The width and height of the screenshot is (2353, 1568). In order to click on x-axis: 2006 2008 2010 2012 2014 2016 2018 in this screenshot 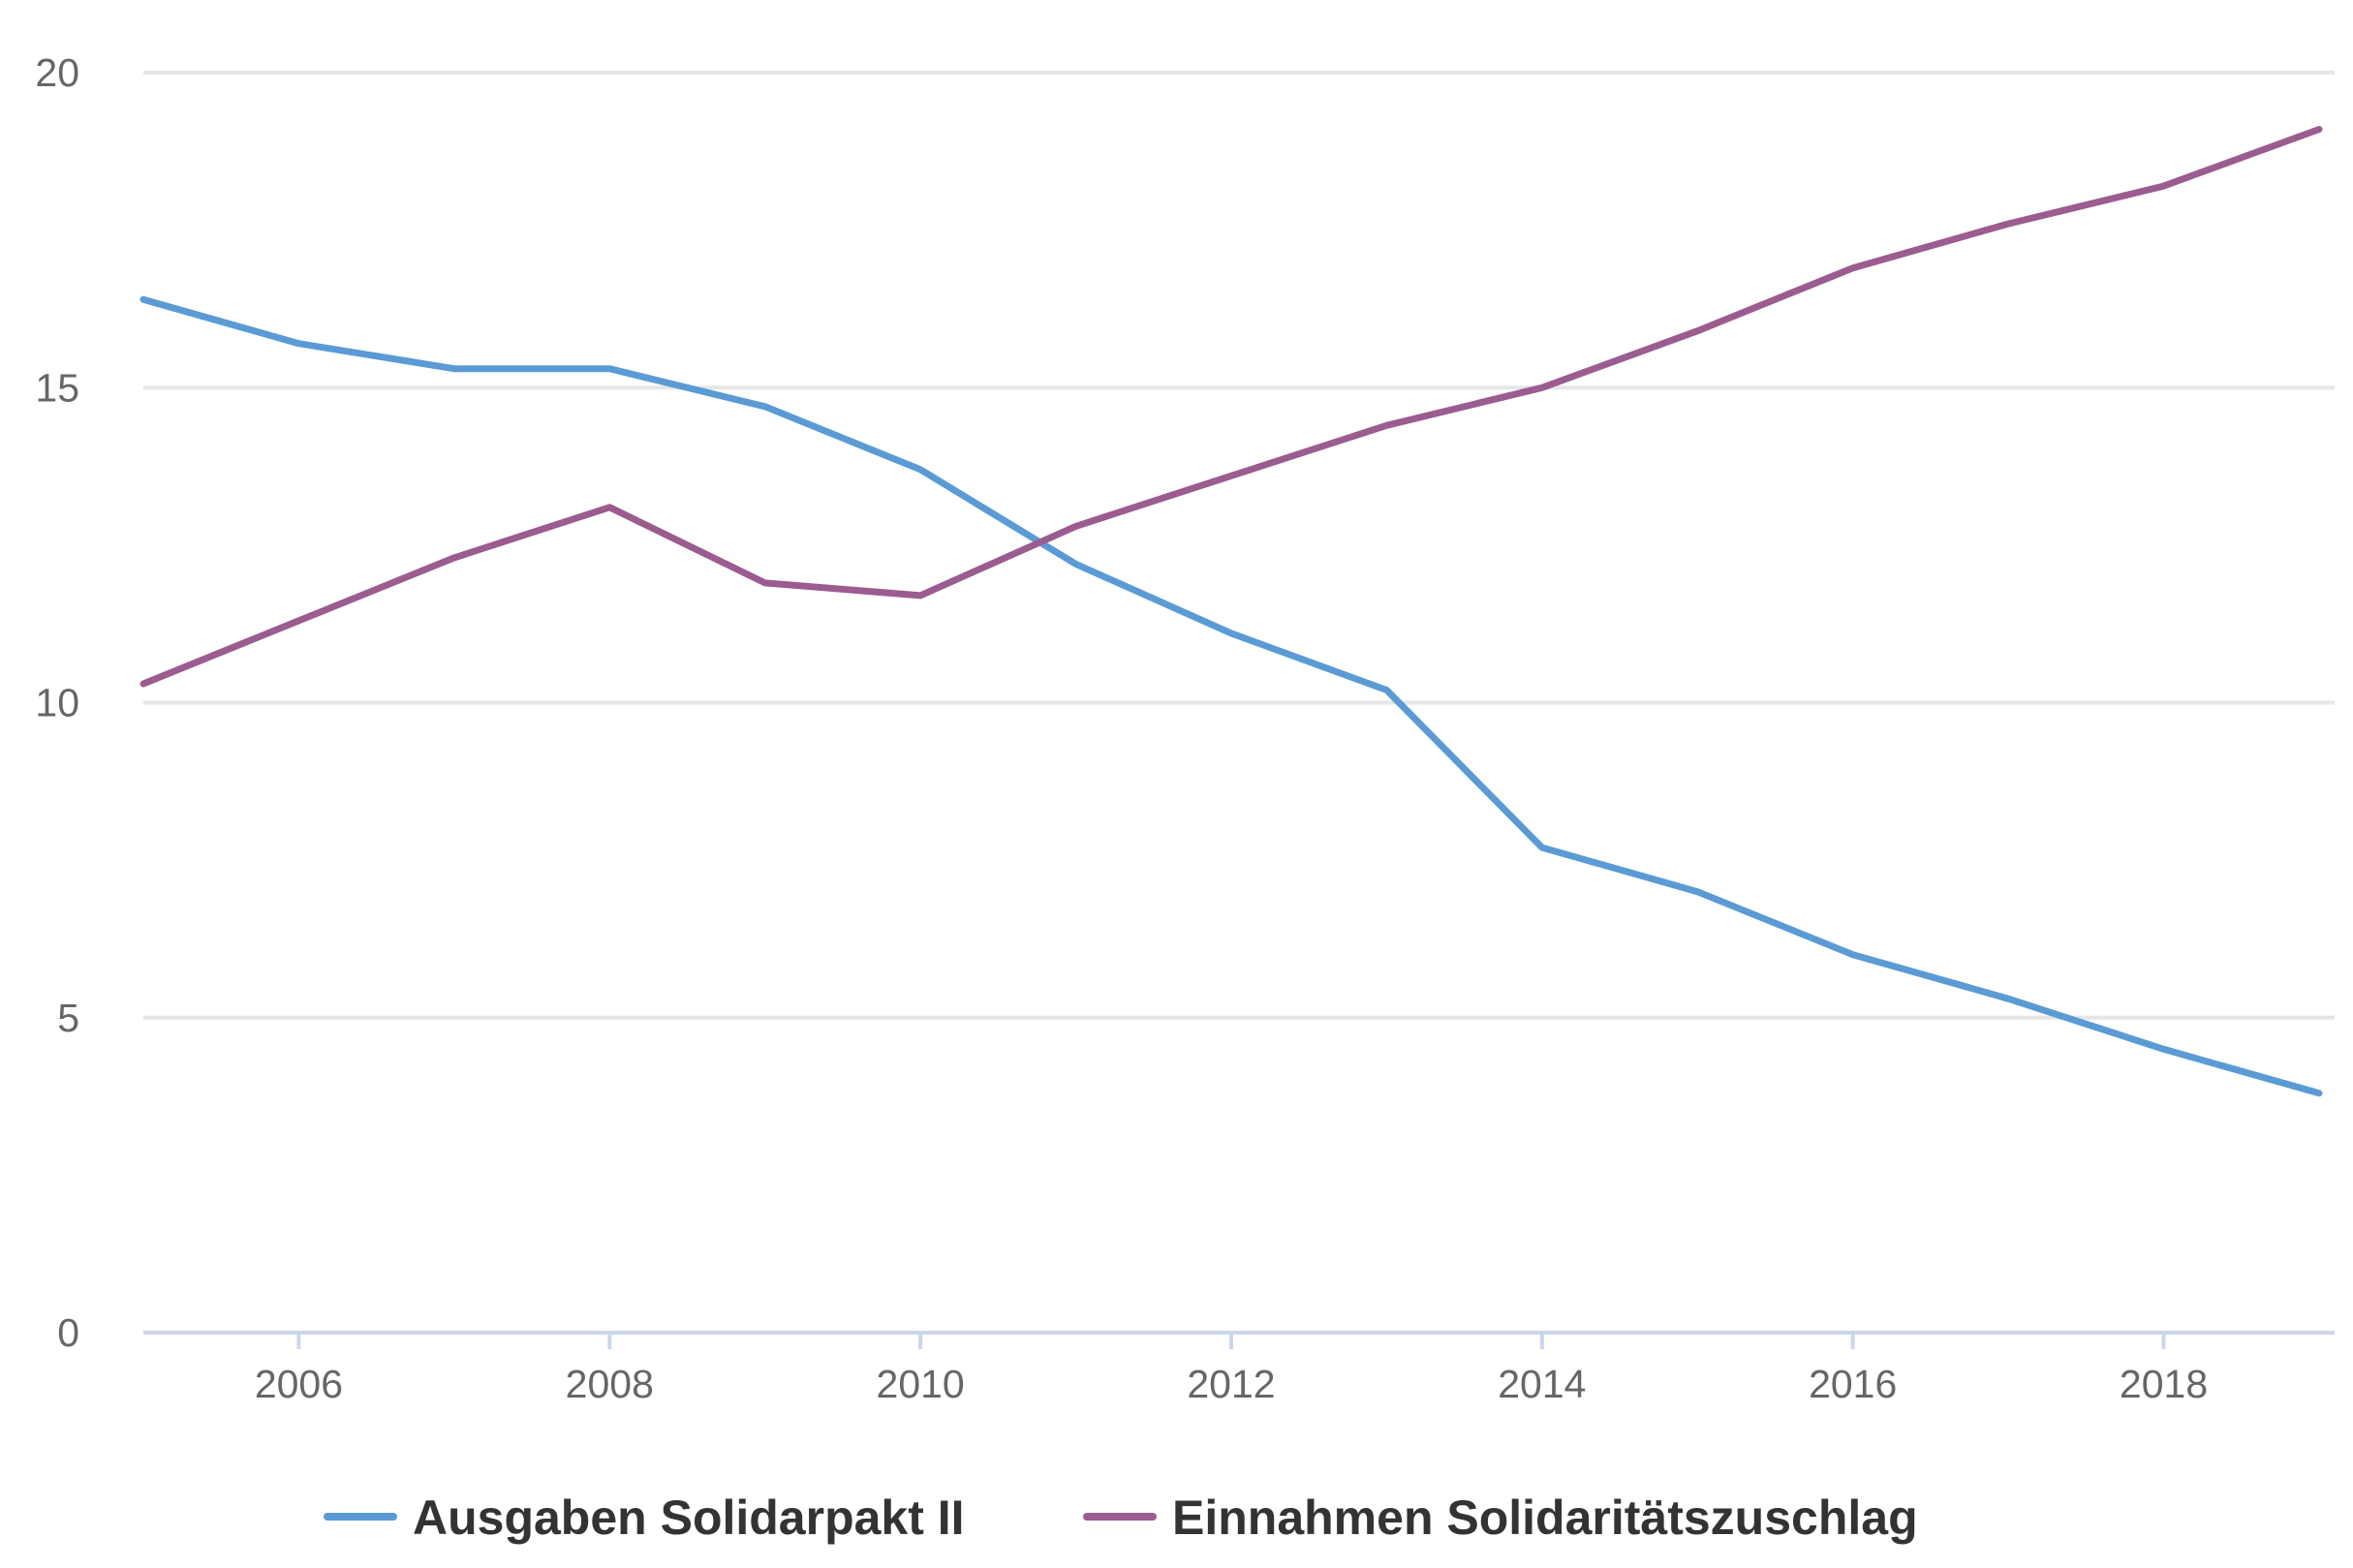, I will do `click(1239, 1368)`.